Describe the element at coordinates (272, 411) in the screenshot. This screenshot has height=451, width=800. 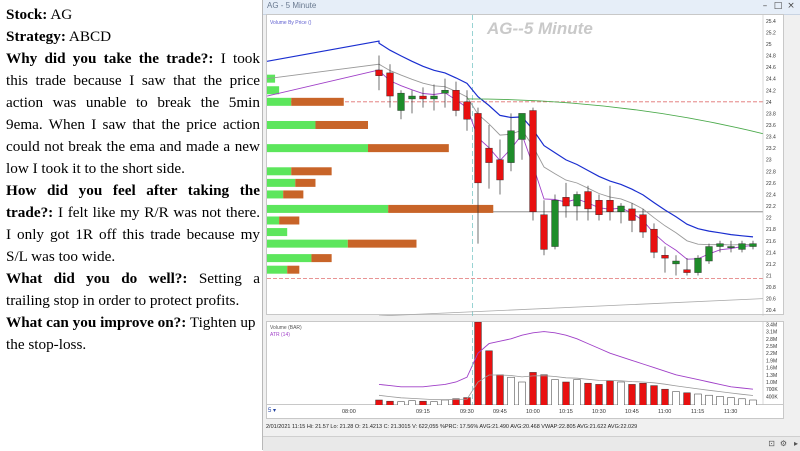
I see `period-selector: 5 ▾` at that location.